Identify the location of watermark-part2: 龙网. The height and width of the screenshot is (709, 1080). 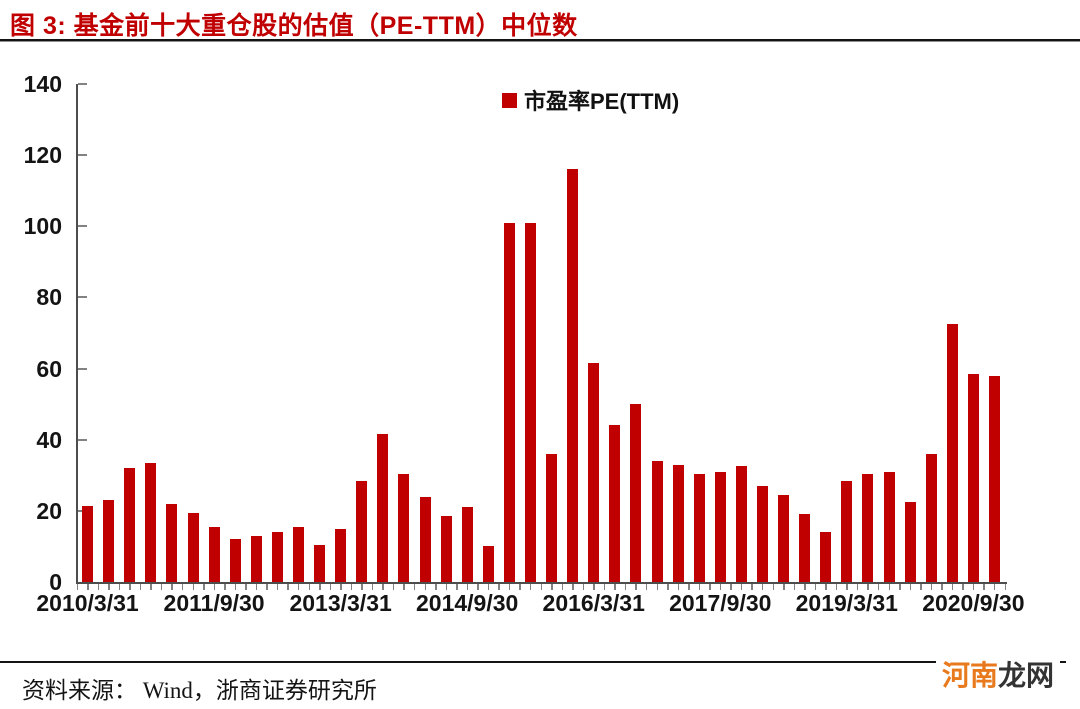
(1026, 675).